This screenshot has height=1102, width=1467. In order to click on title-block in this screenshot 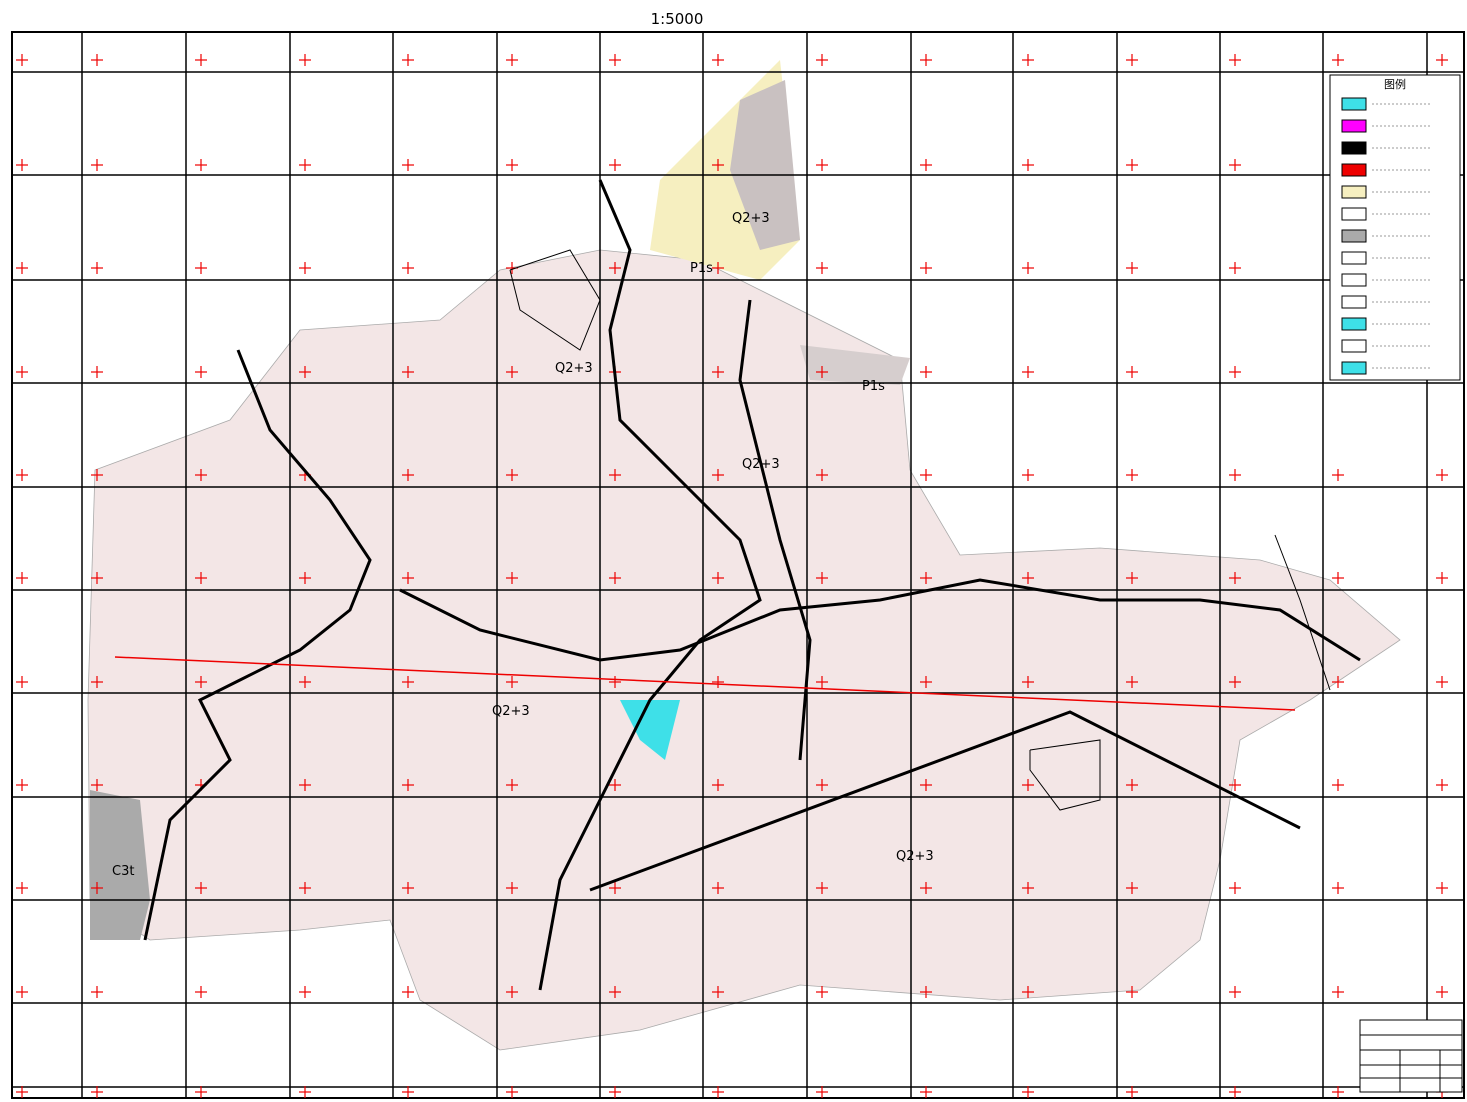, I will do `click(1411, 1056)`.